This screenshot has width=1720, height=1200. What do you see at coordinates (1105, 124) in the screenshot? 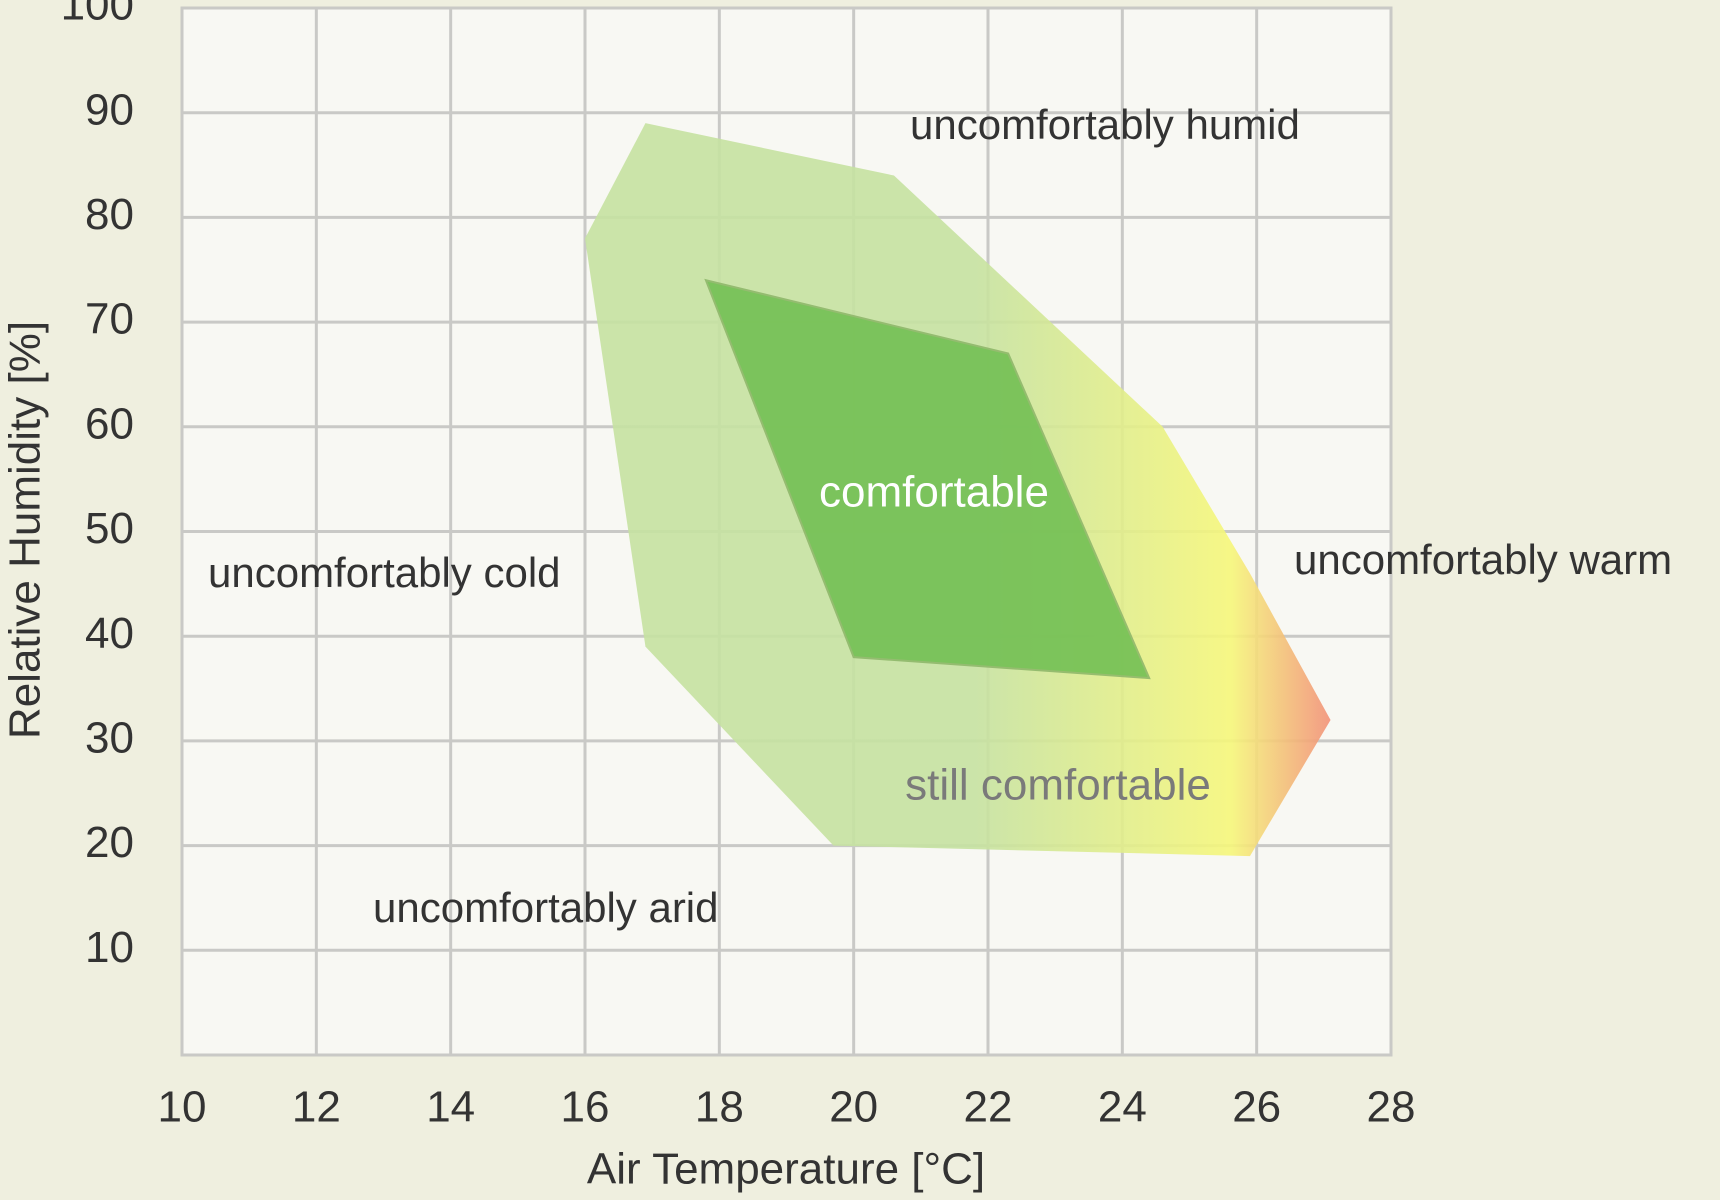
I see `annotation: uncomfortably humid` at bounding box center [1105, 124].